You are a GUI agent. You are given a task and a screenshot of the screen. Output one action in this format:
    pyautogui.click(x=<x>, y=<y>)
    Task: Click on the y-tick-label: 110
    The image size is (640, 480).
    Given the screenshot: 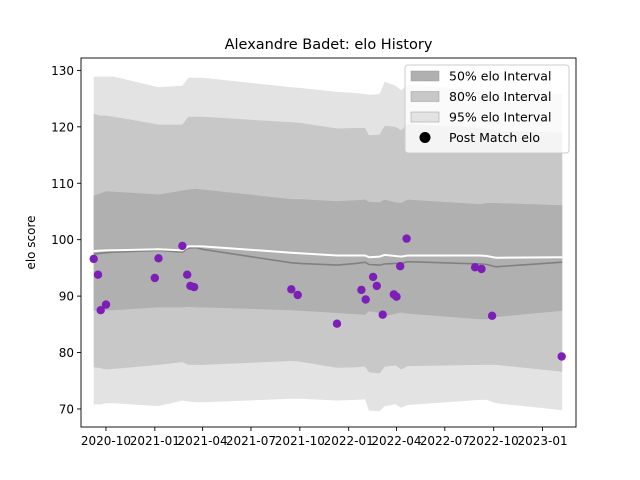 What is the action you would take?
    pyautogui.click(x=62, y=184)
    